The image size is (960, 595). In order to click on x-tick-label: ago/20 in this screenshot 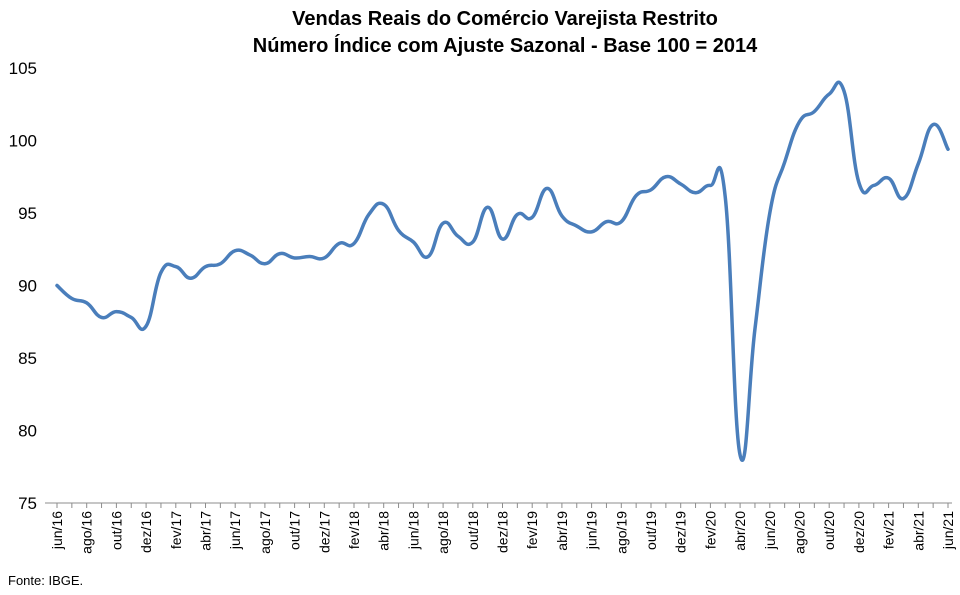, I will do `click(800, 532)`.